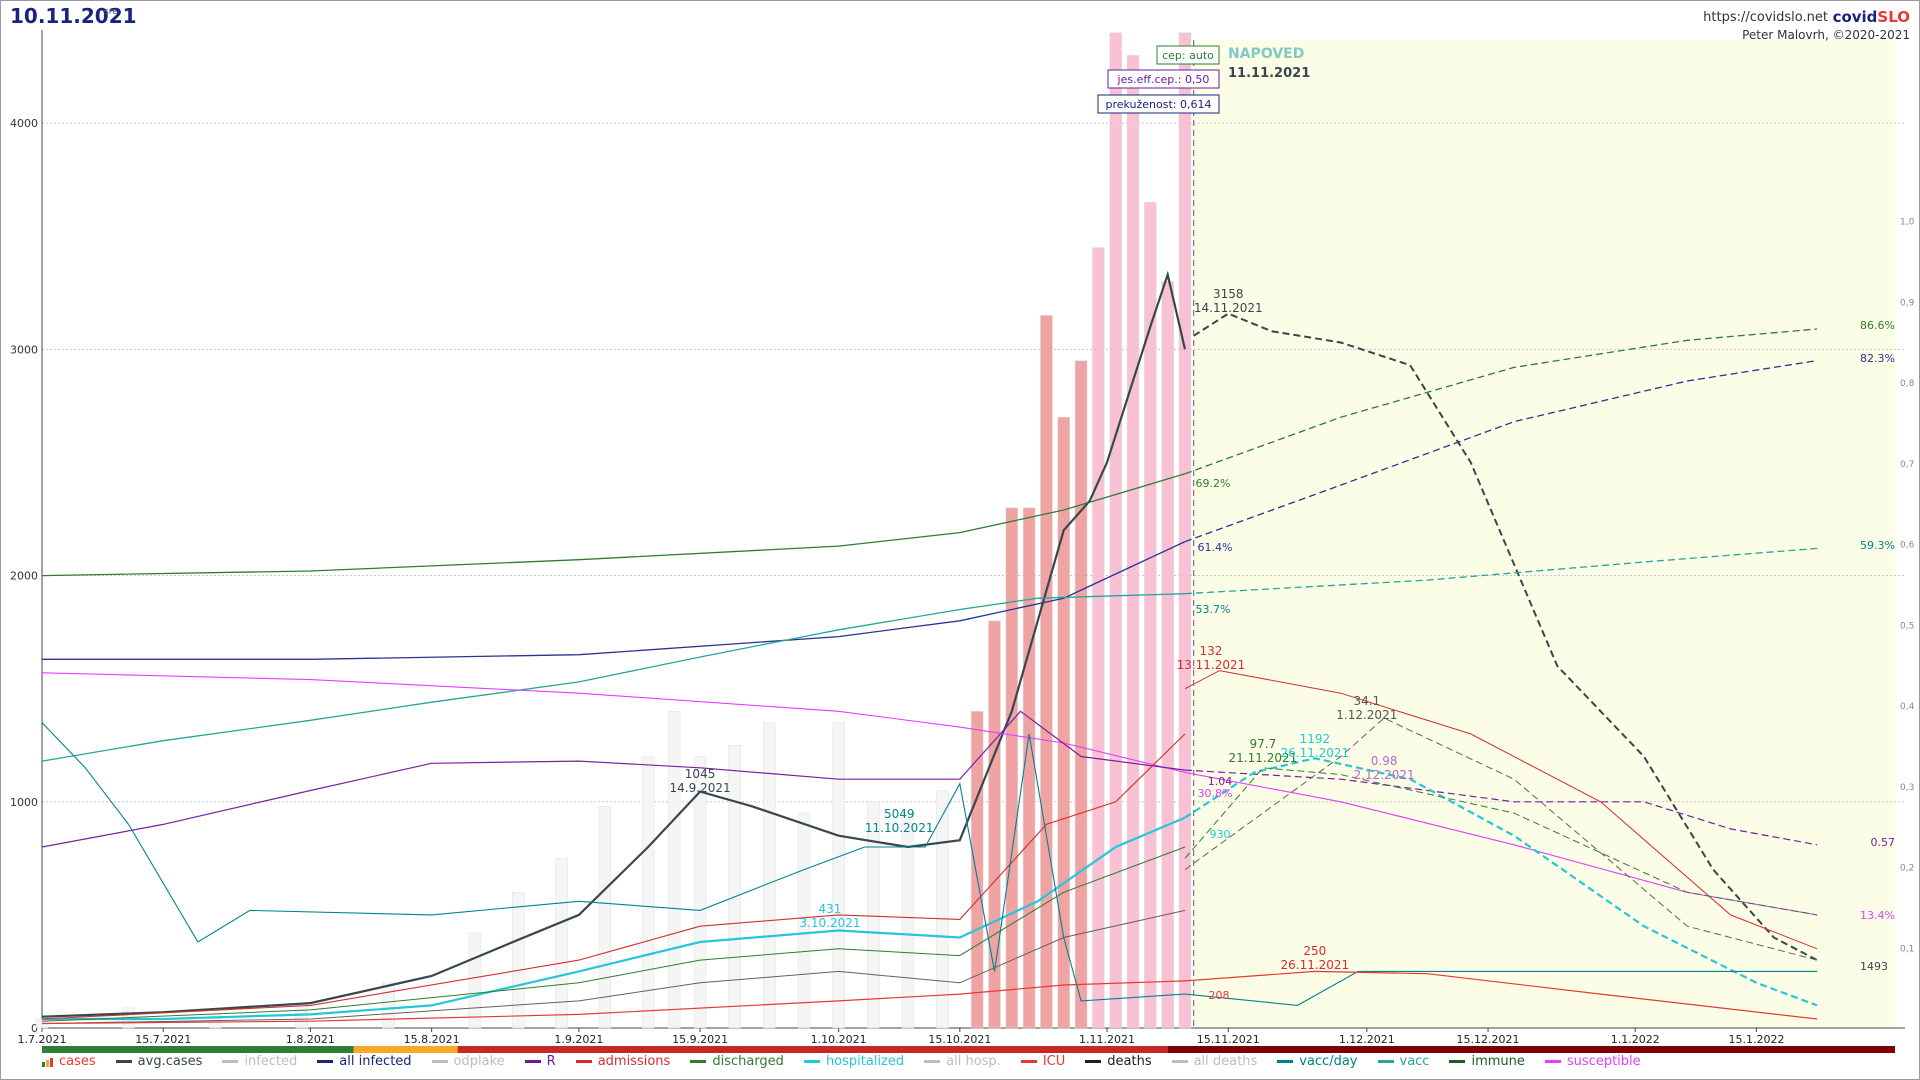 The image size is (1920, 1080). What do you see at coordinates (1907, 869) in the screenshot?
I see `y2-tick-label: 0,2` at bounding box center [1907, 869].